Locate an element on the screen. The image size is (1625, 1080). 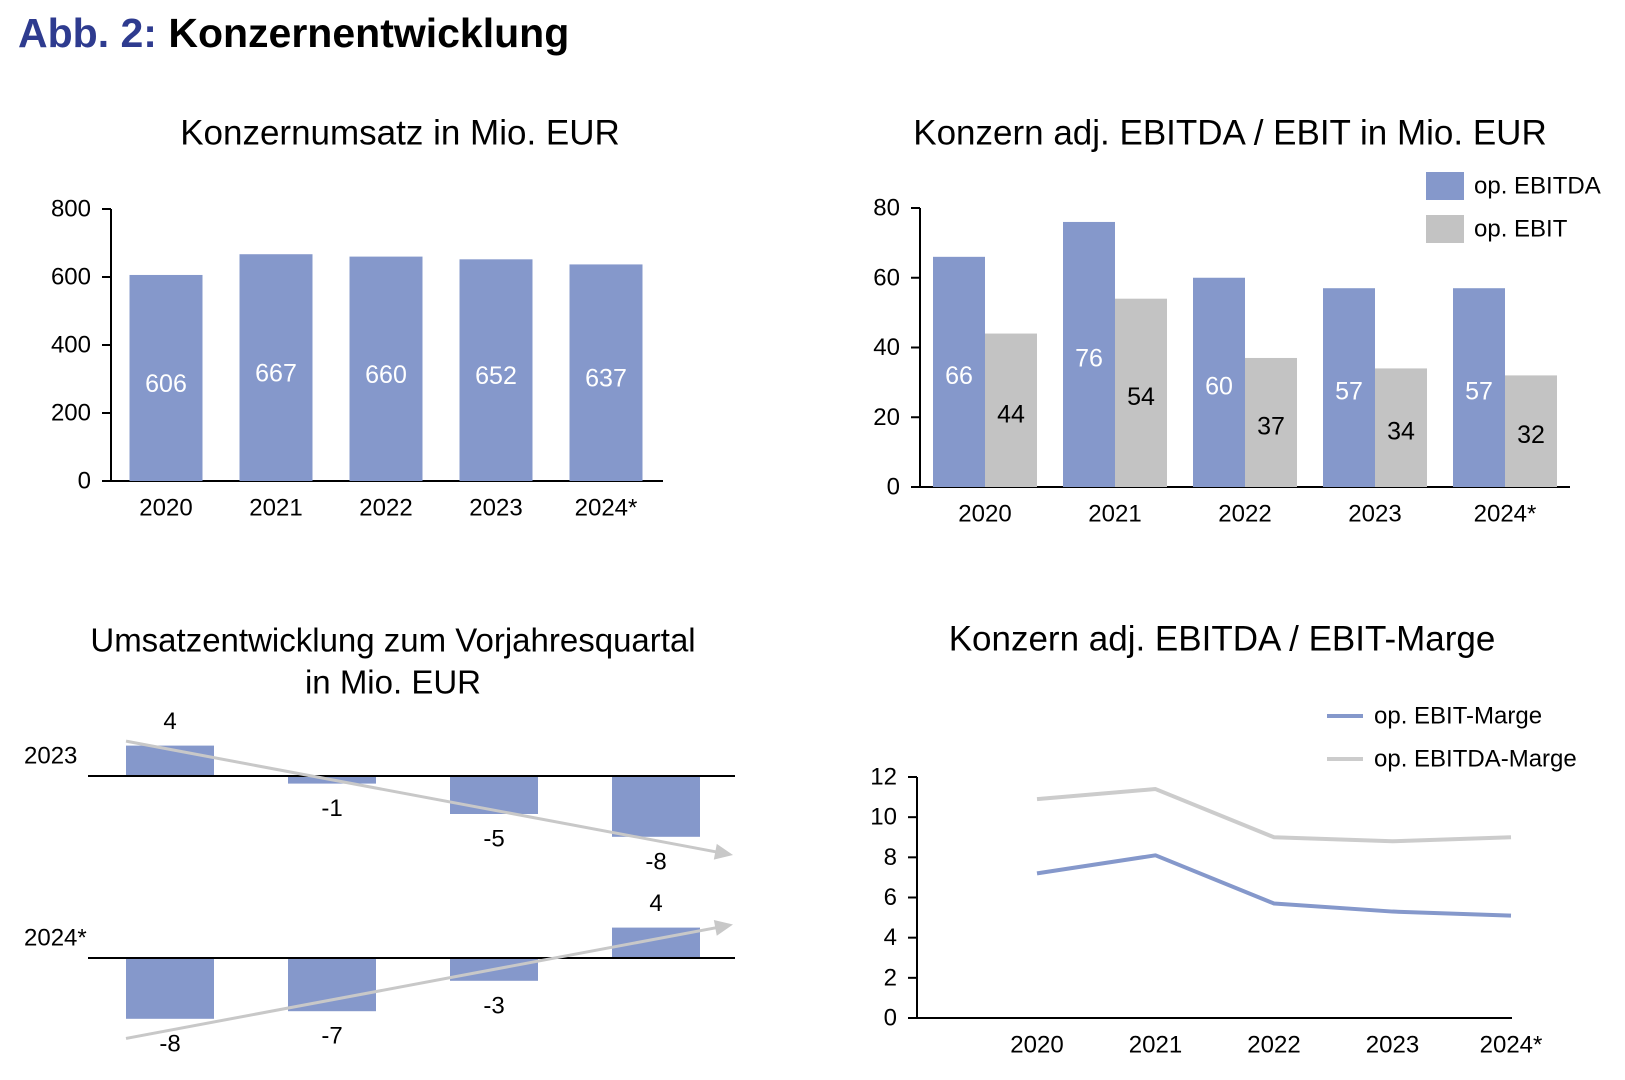
y-tick-label: 40 is located at coordinates (886, 347).